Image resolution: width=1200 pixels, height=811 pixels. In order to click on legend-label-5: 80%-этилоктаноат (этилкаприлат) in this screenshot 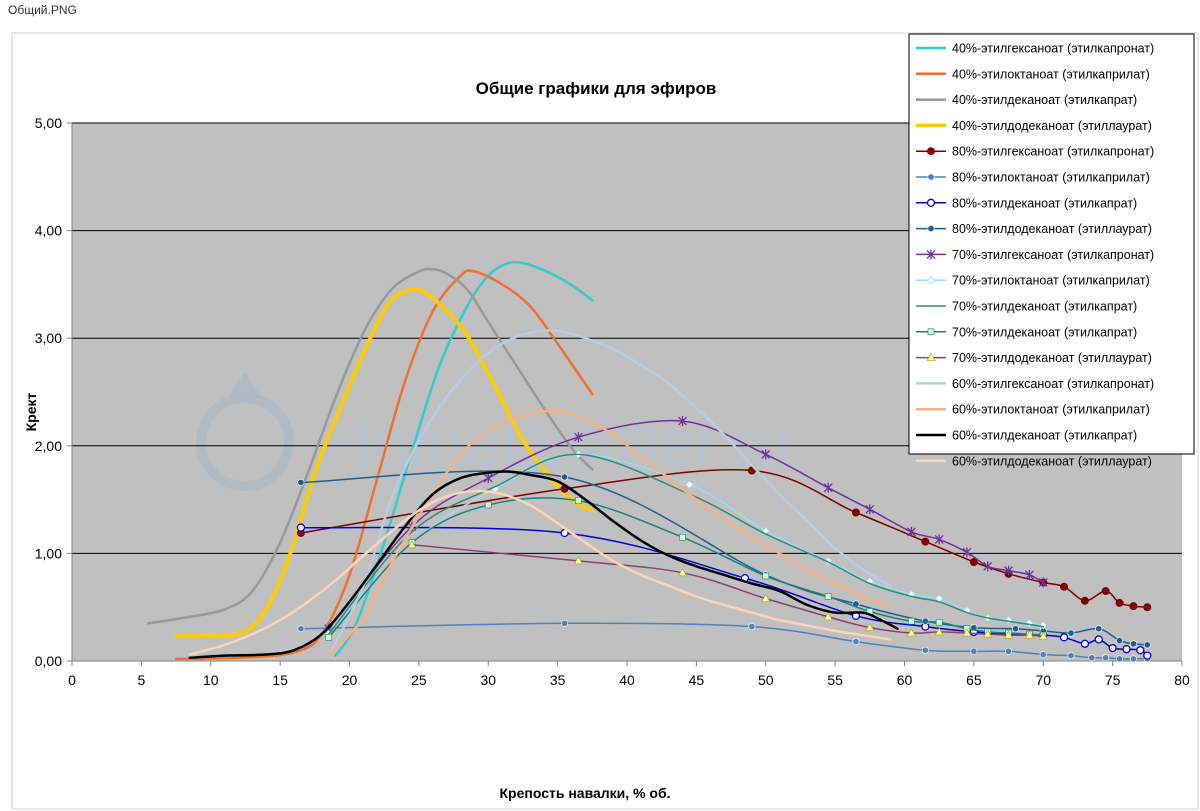, I will do `click(1051, 178)`.